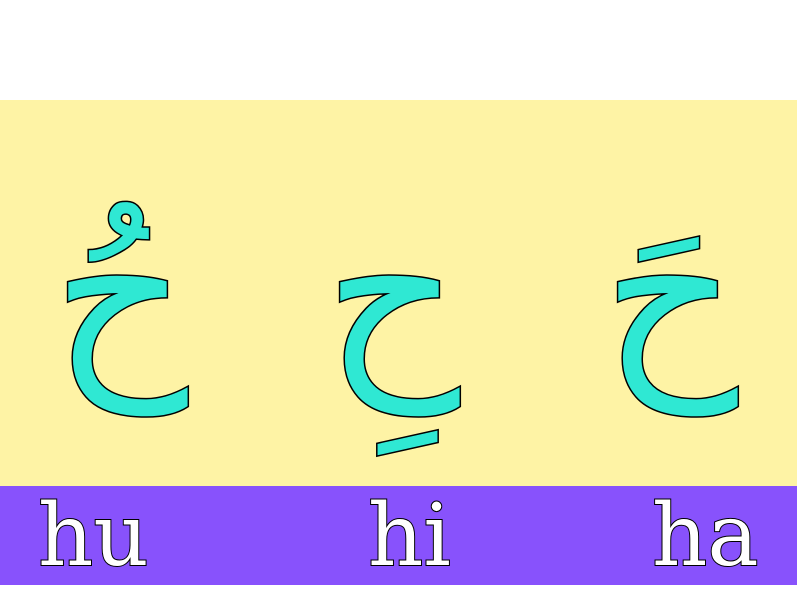 The image size is (797, 608). What do you see at coordinates (705, 535) in the screenshot?
I see `syllable-label-ha: ha` at bounding box center [705, 535].